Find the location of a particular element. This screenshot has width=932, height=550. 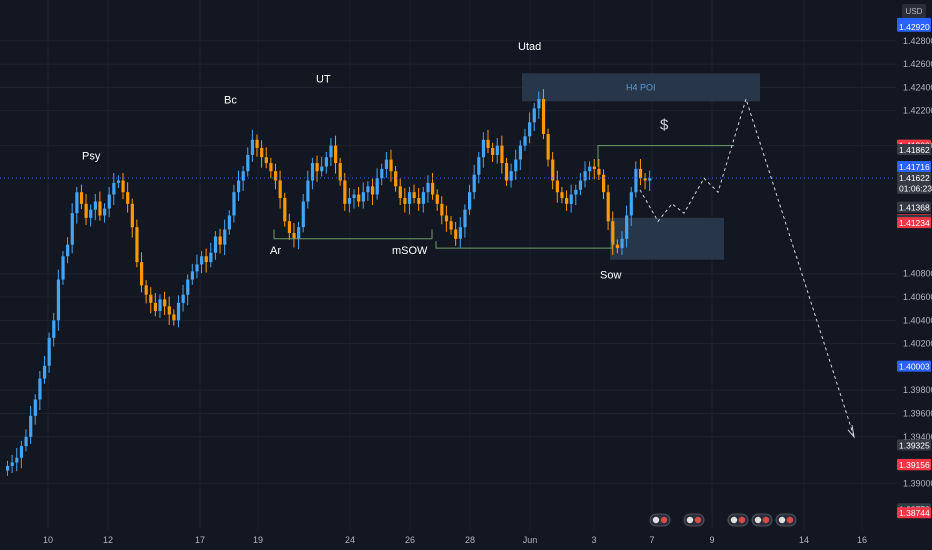

msow-range-bracket is located at coordinates (524, 245).